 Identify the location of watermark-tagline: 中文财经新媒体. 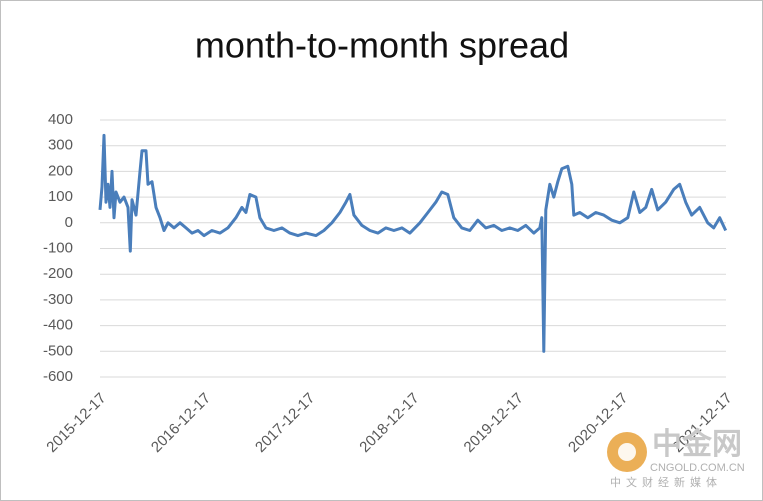
(666, 482).